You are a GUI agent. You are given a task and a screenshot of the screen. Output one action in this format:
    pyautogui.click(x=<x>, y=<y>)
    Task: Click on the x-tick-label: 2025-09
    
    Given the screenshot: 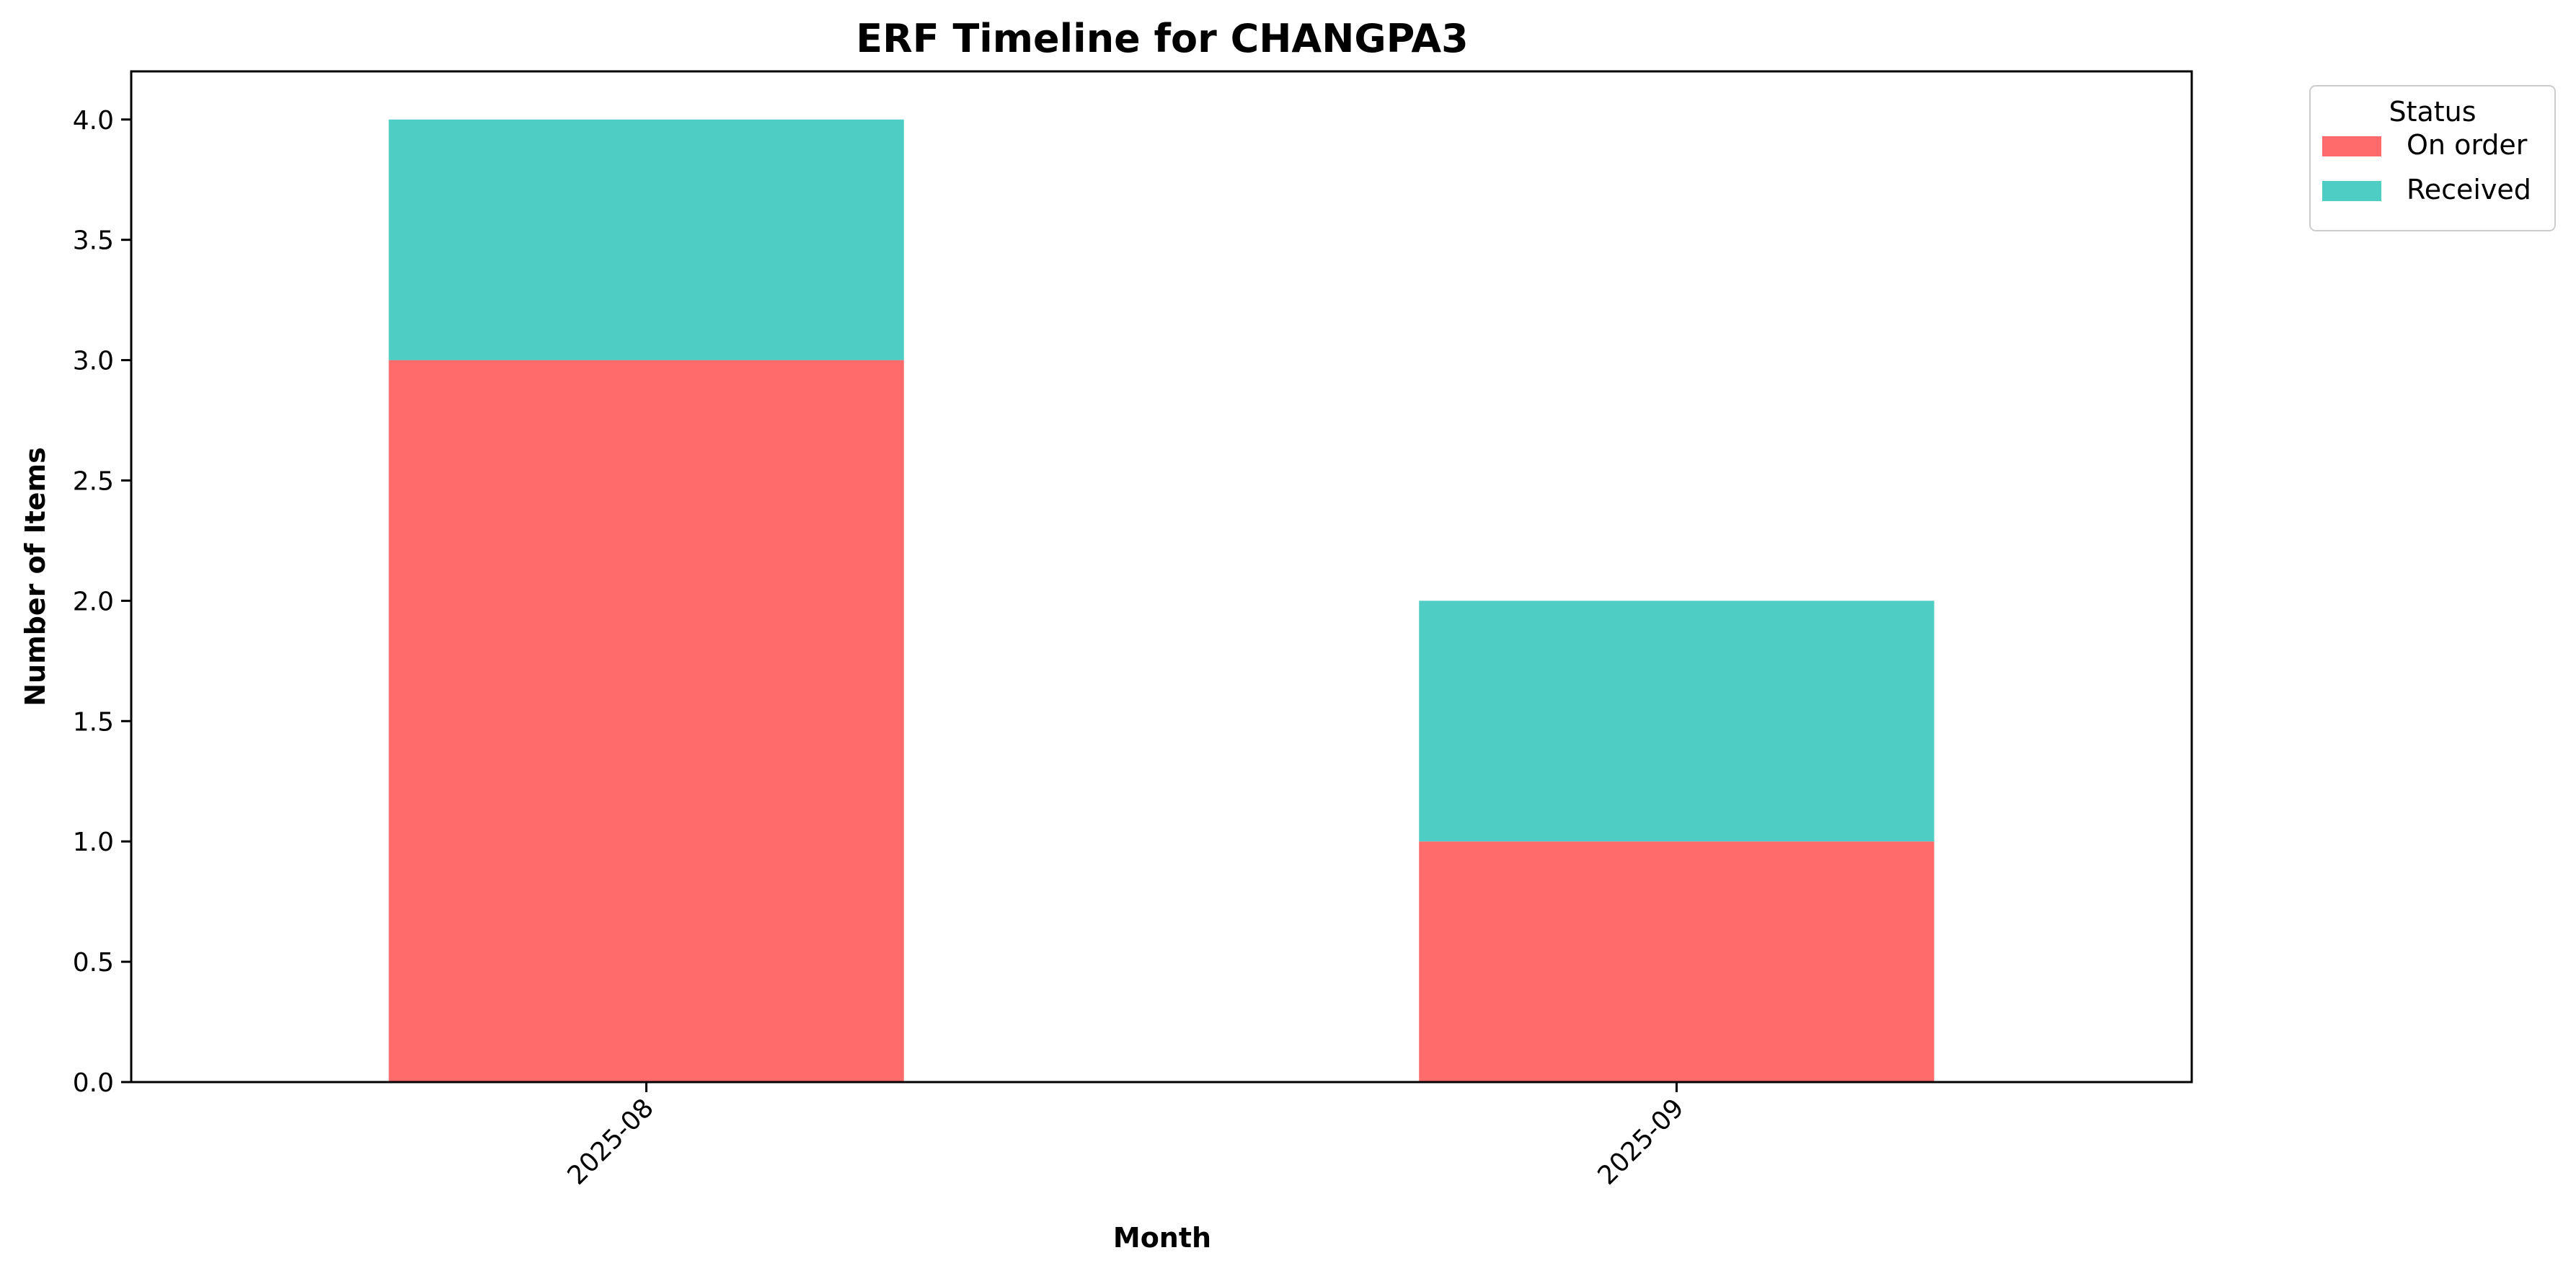 What is the action you would take?
    pyautogui.click(x=1641, y=1141)
    